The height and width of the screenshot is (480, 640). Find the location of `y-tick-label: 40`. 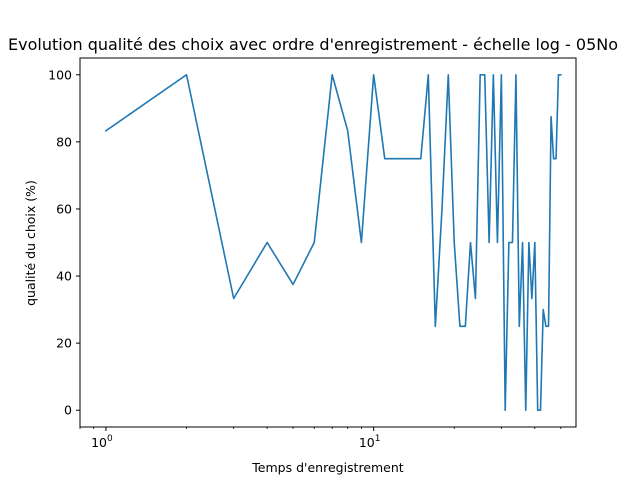

y-tick-label: 40 is located at coordinates (64, 276).